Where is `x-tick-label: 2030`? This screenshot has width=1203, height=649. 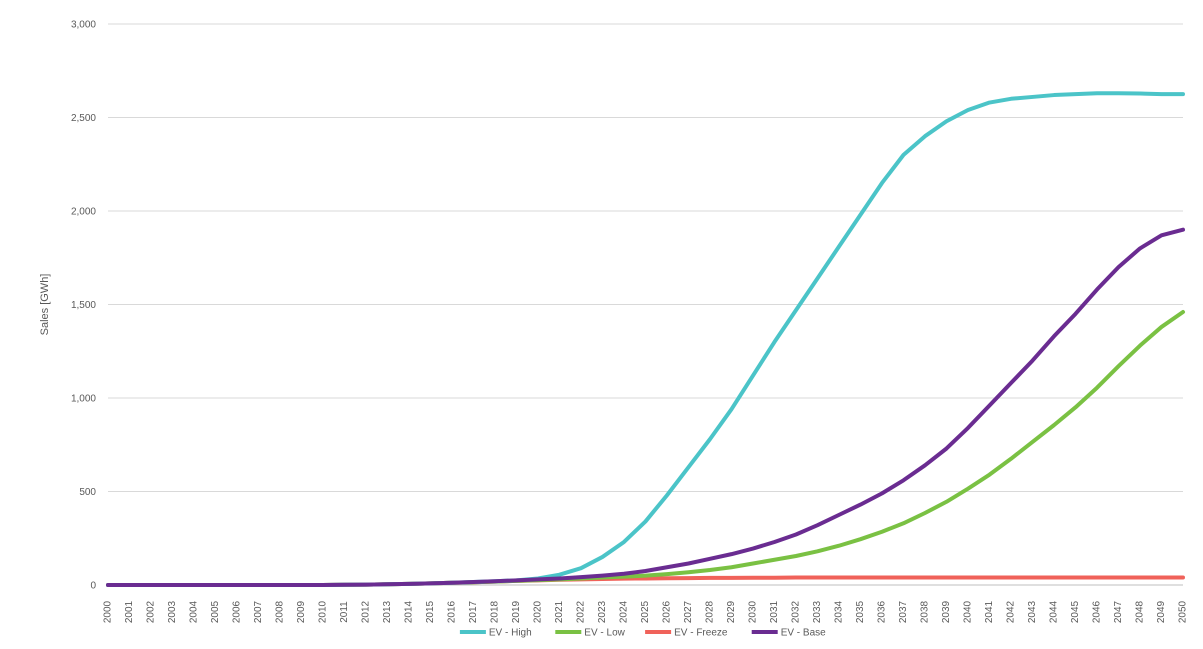
x-tick-label: 2030 is located at coordinates (753, 611).